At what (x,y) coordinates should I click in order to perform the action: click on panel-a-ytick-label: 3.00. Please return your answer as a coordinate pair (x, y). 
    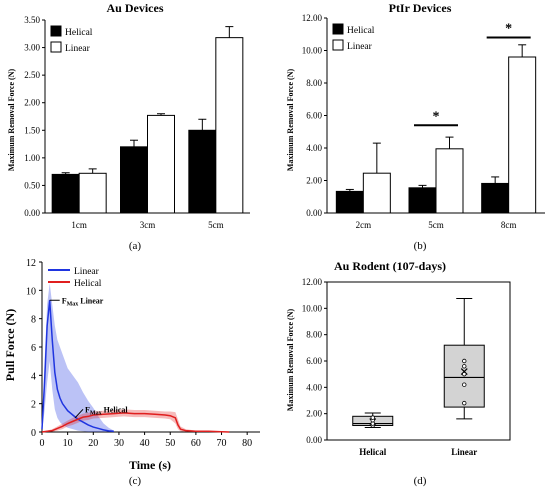
    Looking at the image, I should click on (32, 48).